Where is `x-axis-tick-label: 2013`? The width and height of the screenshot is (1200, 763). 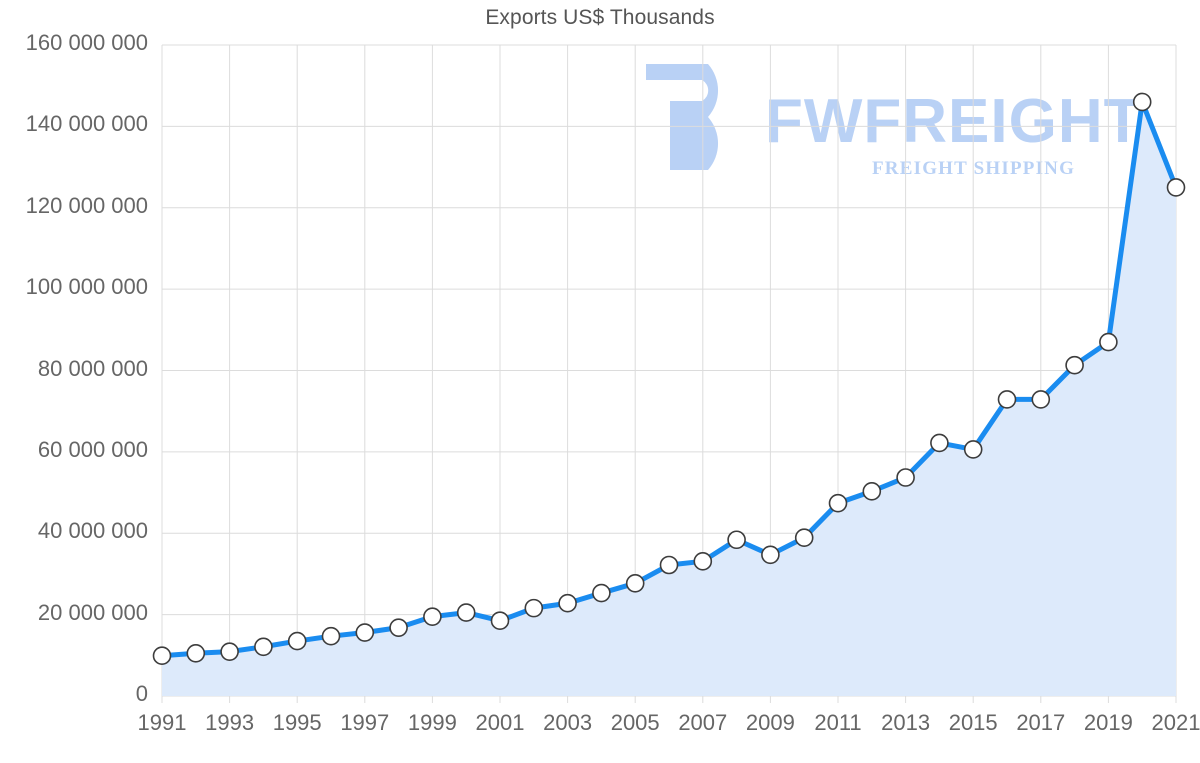 x-axis-tick-label: 2013 is located at coordinates (906, 722).